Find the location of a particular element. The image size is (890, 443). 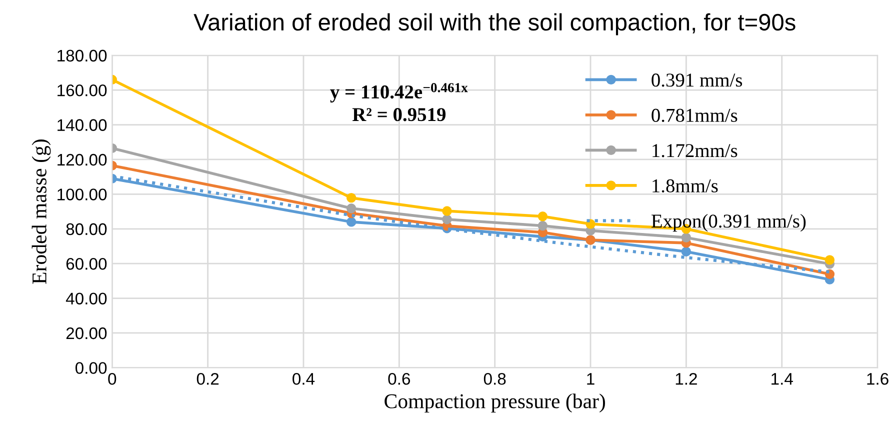

x-tick-label: 0.8 is located at coordinates (495, 378).